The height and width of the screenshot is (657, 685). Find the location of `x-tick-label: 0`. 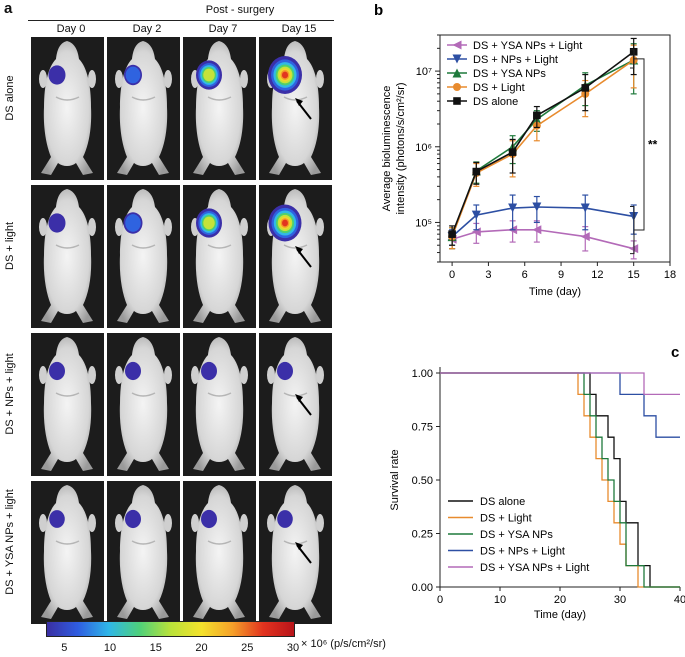

x-tick-label: 0 is located at coordinates (440, 600).